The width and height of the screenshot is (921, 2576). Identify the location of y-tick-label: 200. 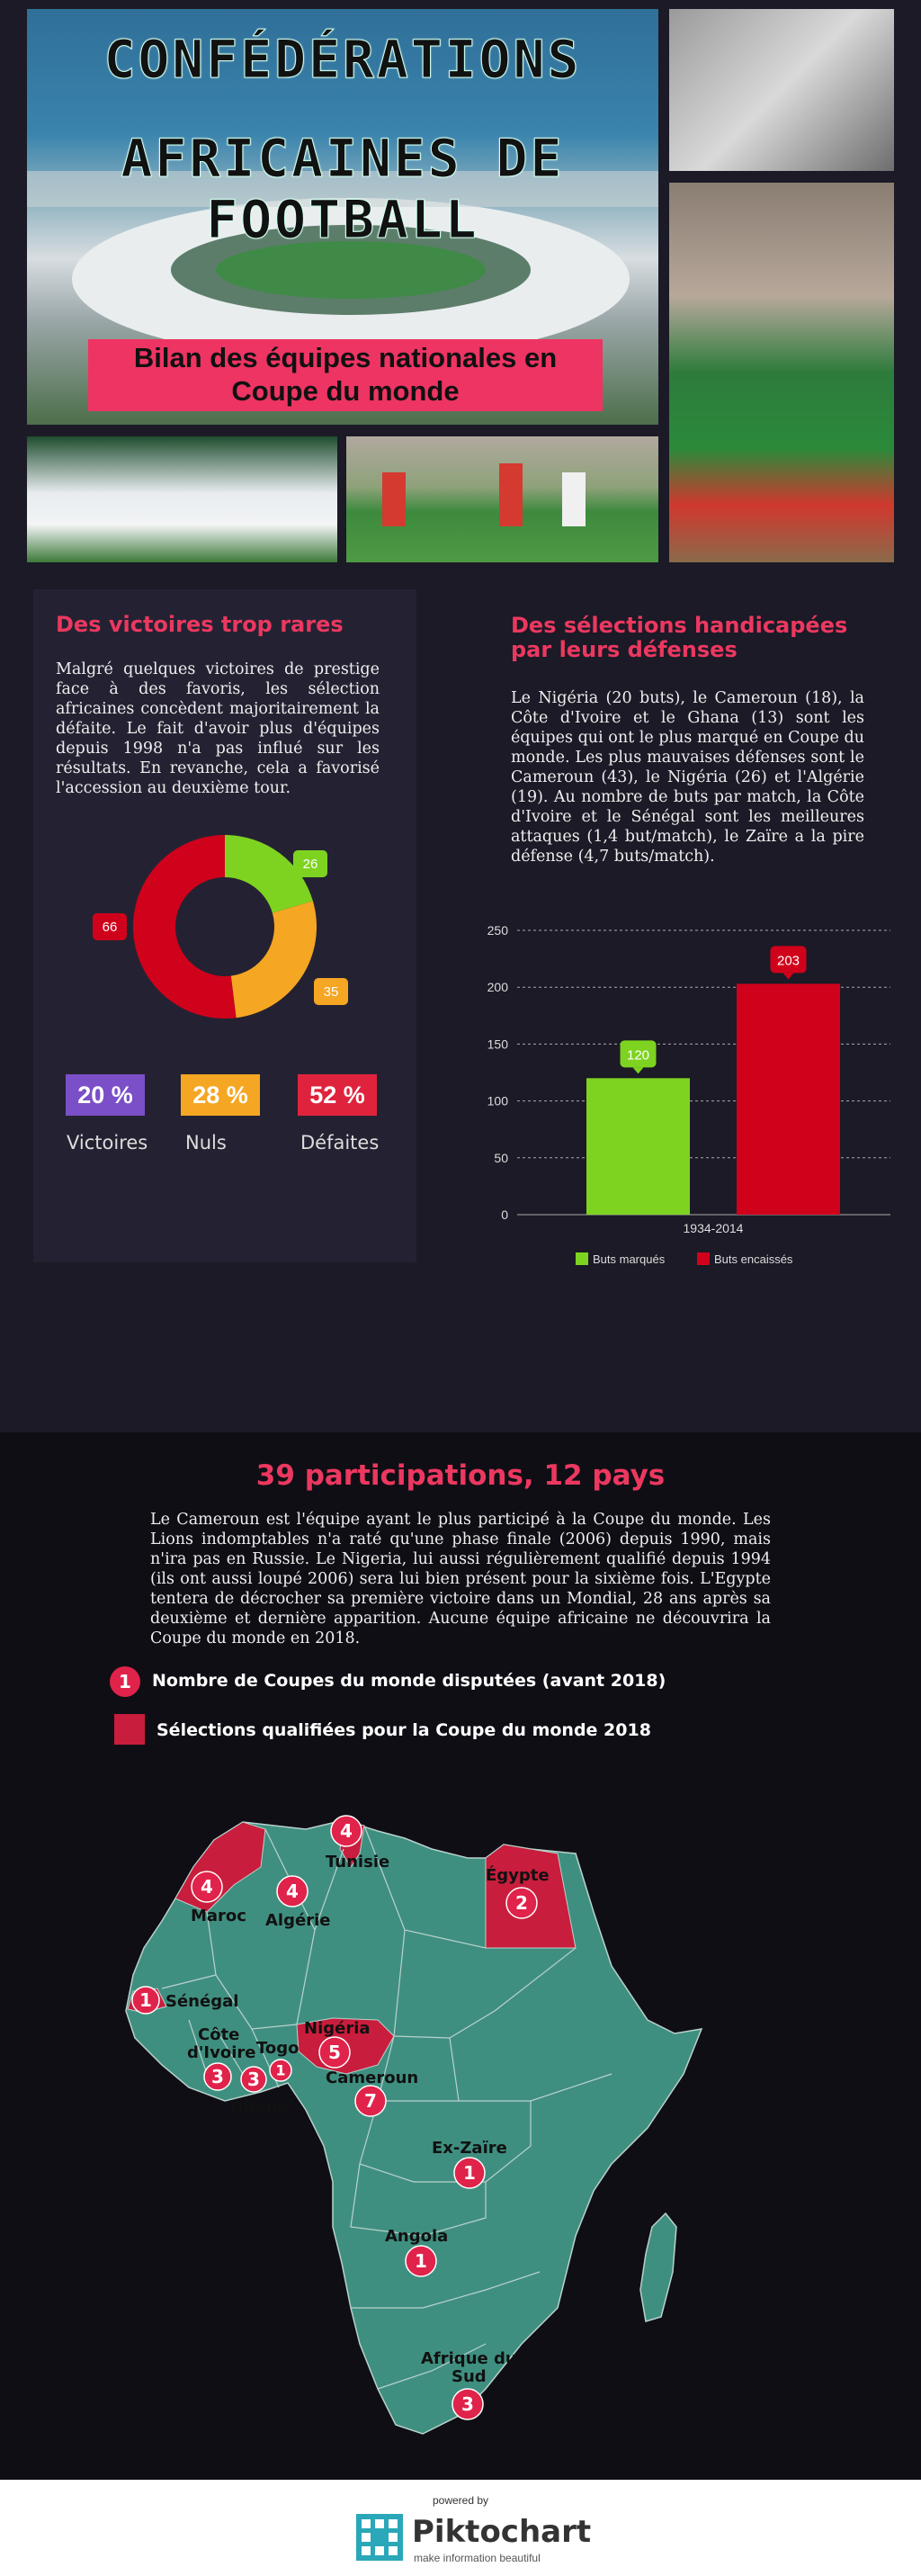
(498, 987).